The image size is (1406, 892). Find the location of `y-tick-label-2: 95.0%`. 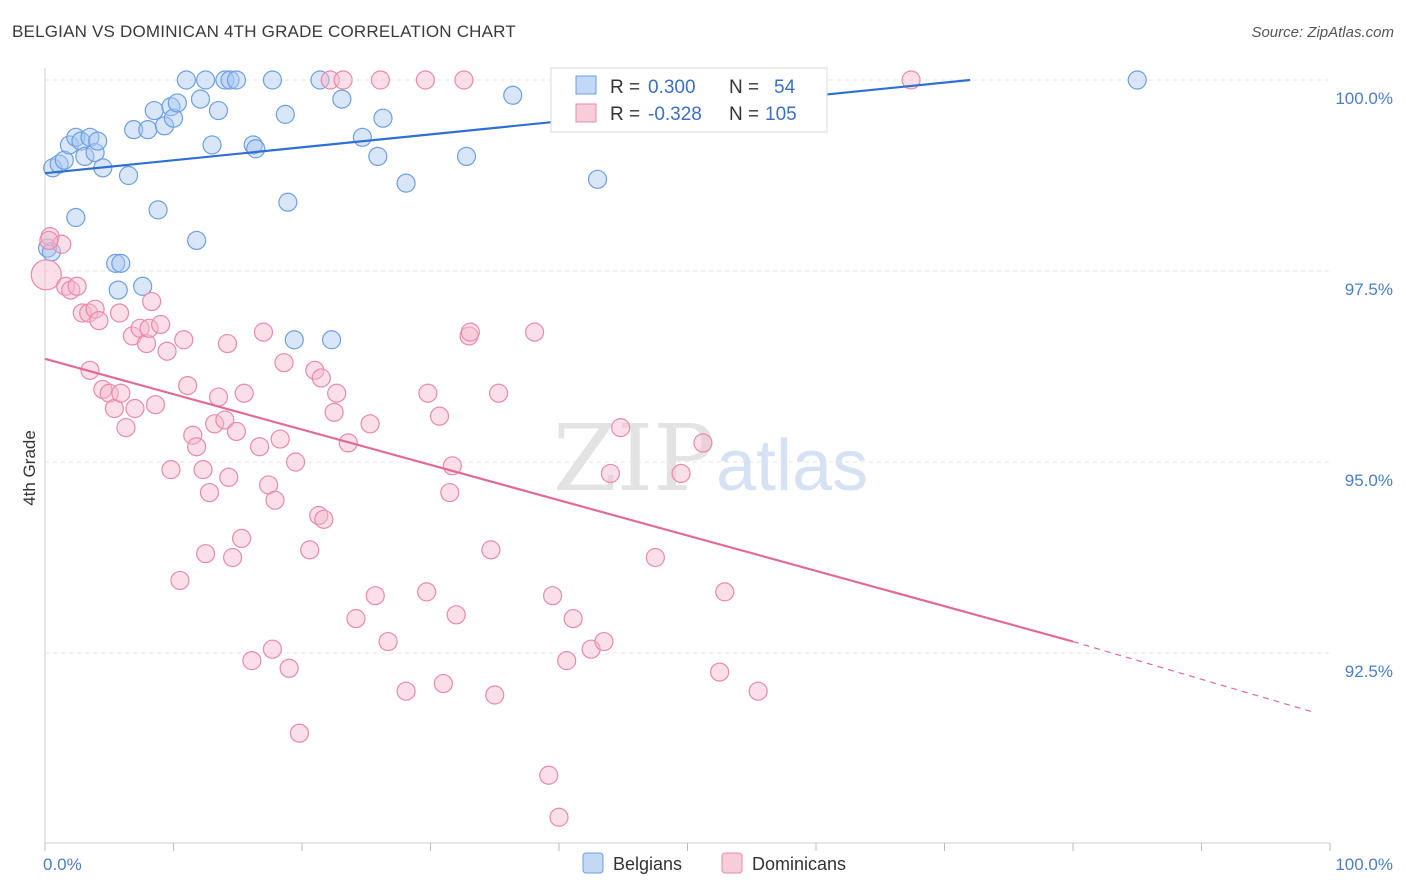

y-tick-label-2: 95.0% is located at coordinates (1369, 480).